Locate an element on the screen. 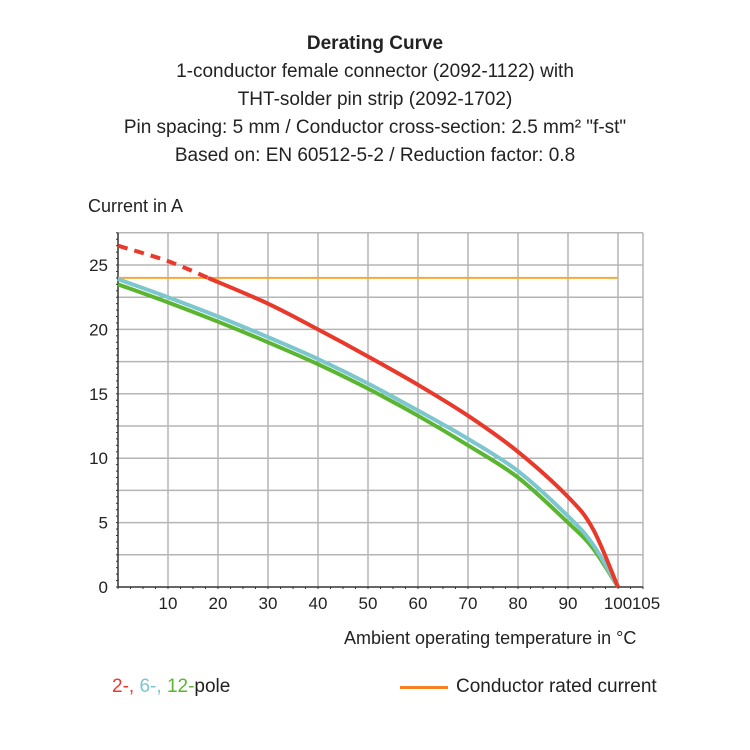 Image resolution: width=750 pixels, height=750 pixels. x-tick-label: 30 is located at coordinates (268, 603).